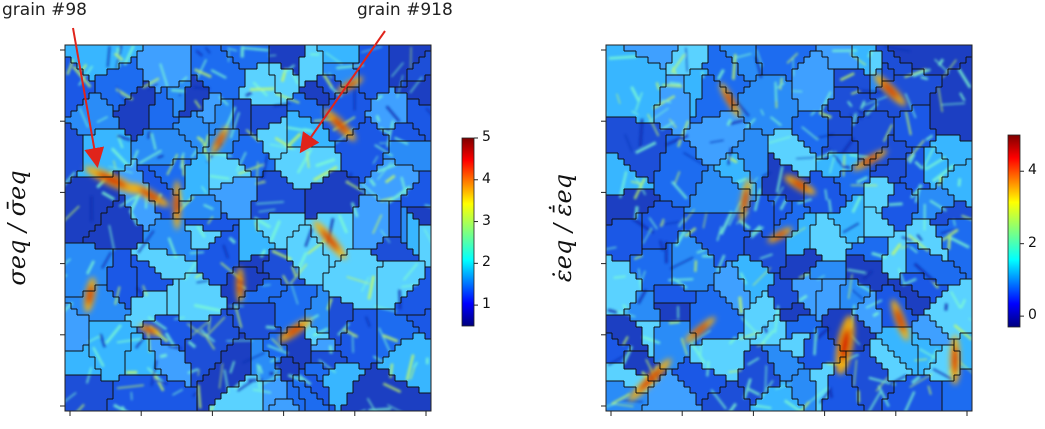  Describe the element at coordinates (44, 10) in the screenshot. I see `grain-98-label: grain #98` at that location.